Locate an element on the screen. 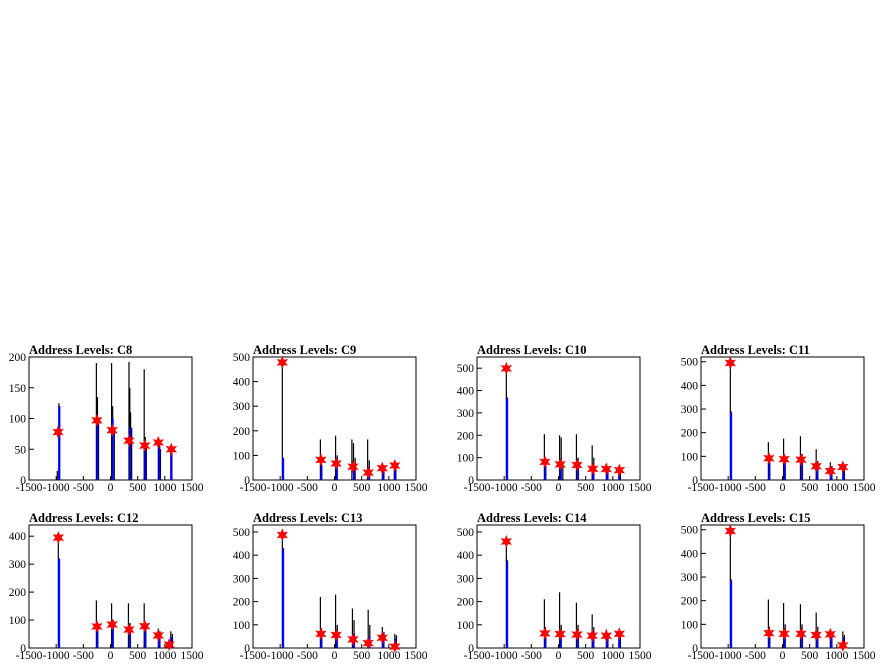 The height and width of the screenshot is (672, 896). panel-title: Address Levels: C11 is located at coordinates (755, 350).